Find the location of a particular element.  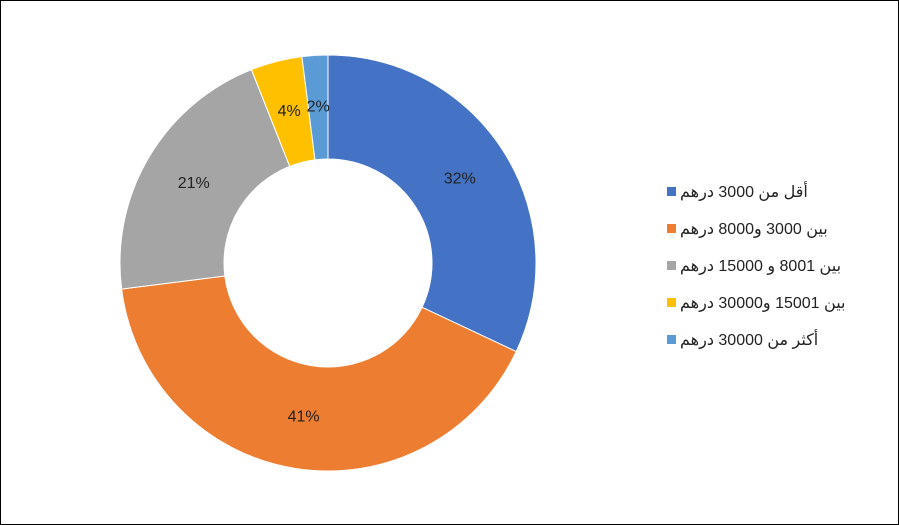

legend-item: أقل من 3000 درهم is located at coordinates (756, 191).